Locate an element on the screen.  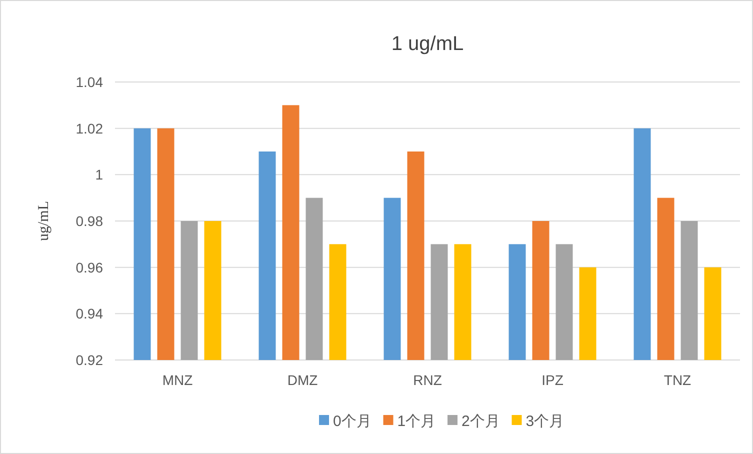
y-tick-label: 0.92 is located at coordinates (90, 360).